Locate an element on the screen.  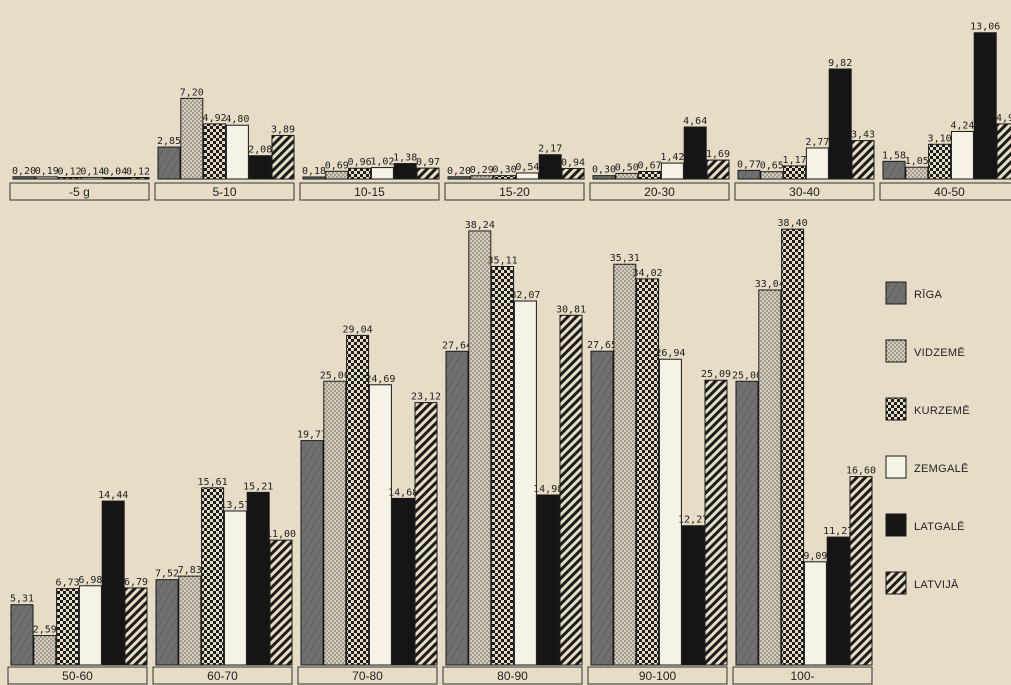
category-label: 40-50 is located at coordinates (949, 192).